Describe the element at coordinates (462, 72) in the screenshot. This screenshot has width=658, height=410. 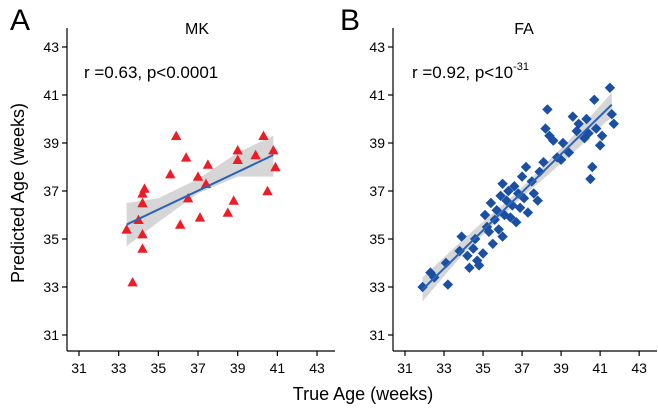
I see `annotation-text-fa: r =0.92, p<10` at that location.